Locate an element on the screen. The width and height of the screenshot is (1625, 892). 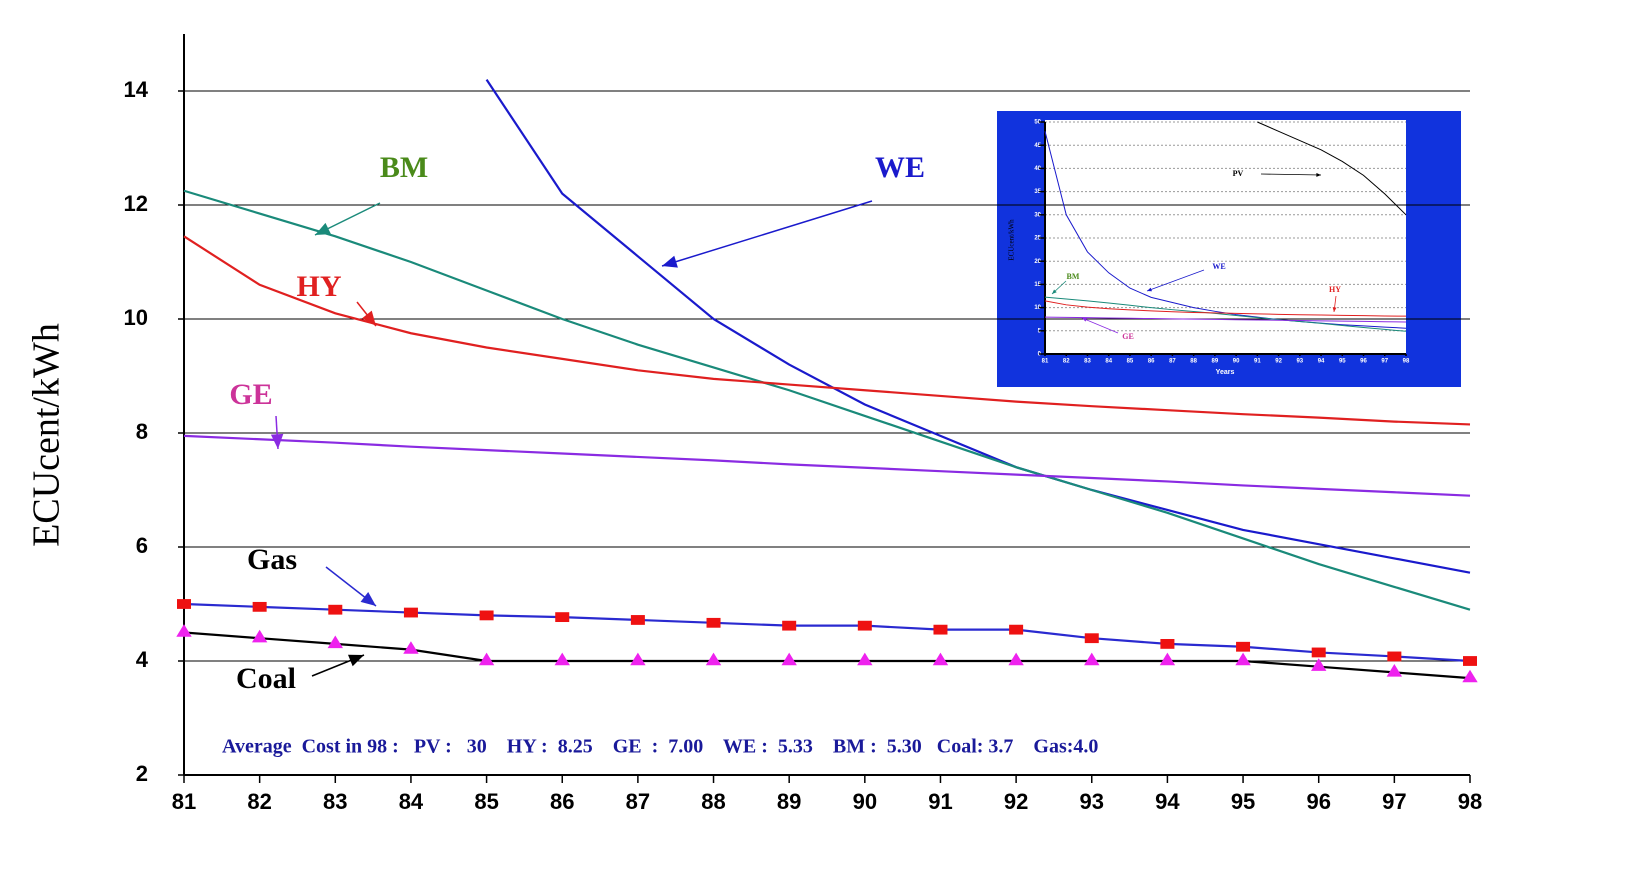
y-tick-label: 25 is located at coordinates (1037, 239).